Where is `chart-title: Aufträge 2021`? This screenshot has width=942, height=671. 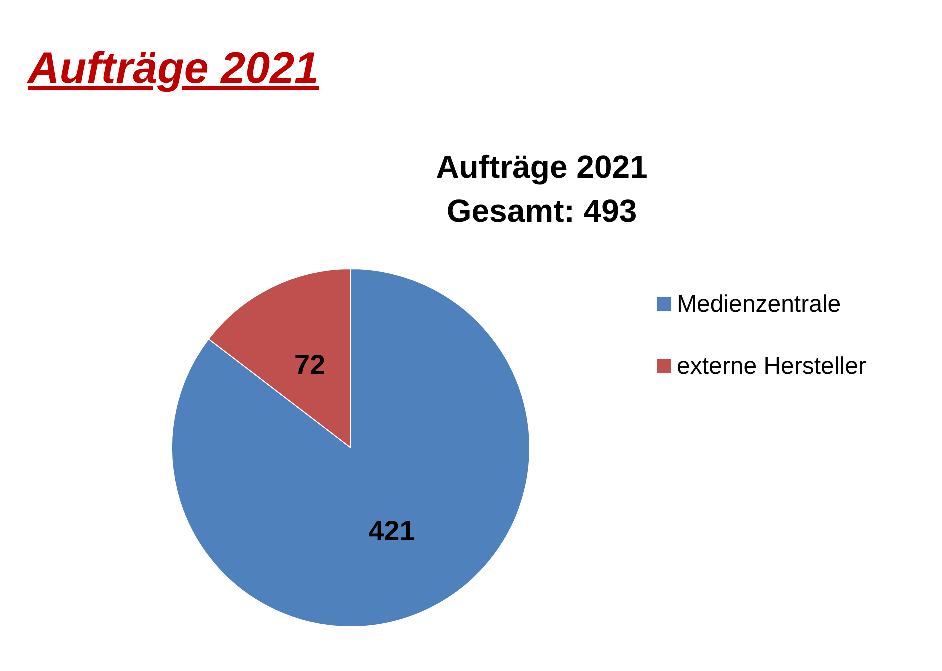 chart-title: Aufträge 2021 is located at coordinates (174, 69).